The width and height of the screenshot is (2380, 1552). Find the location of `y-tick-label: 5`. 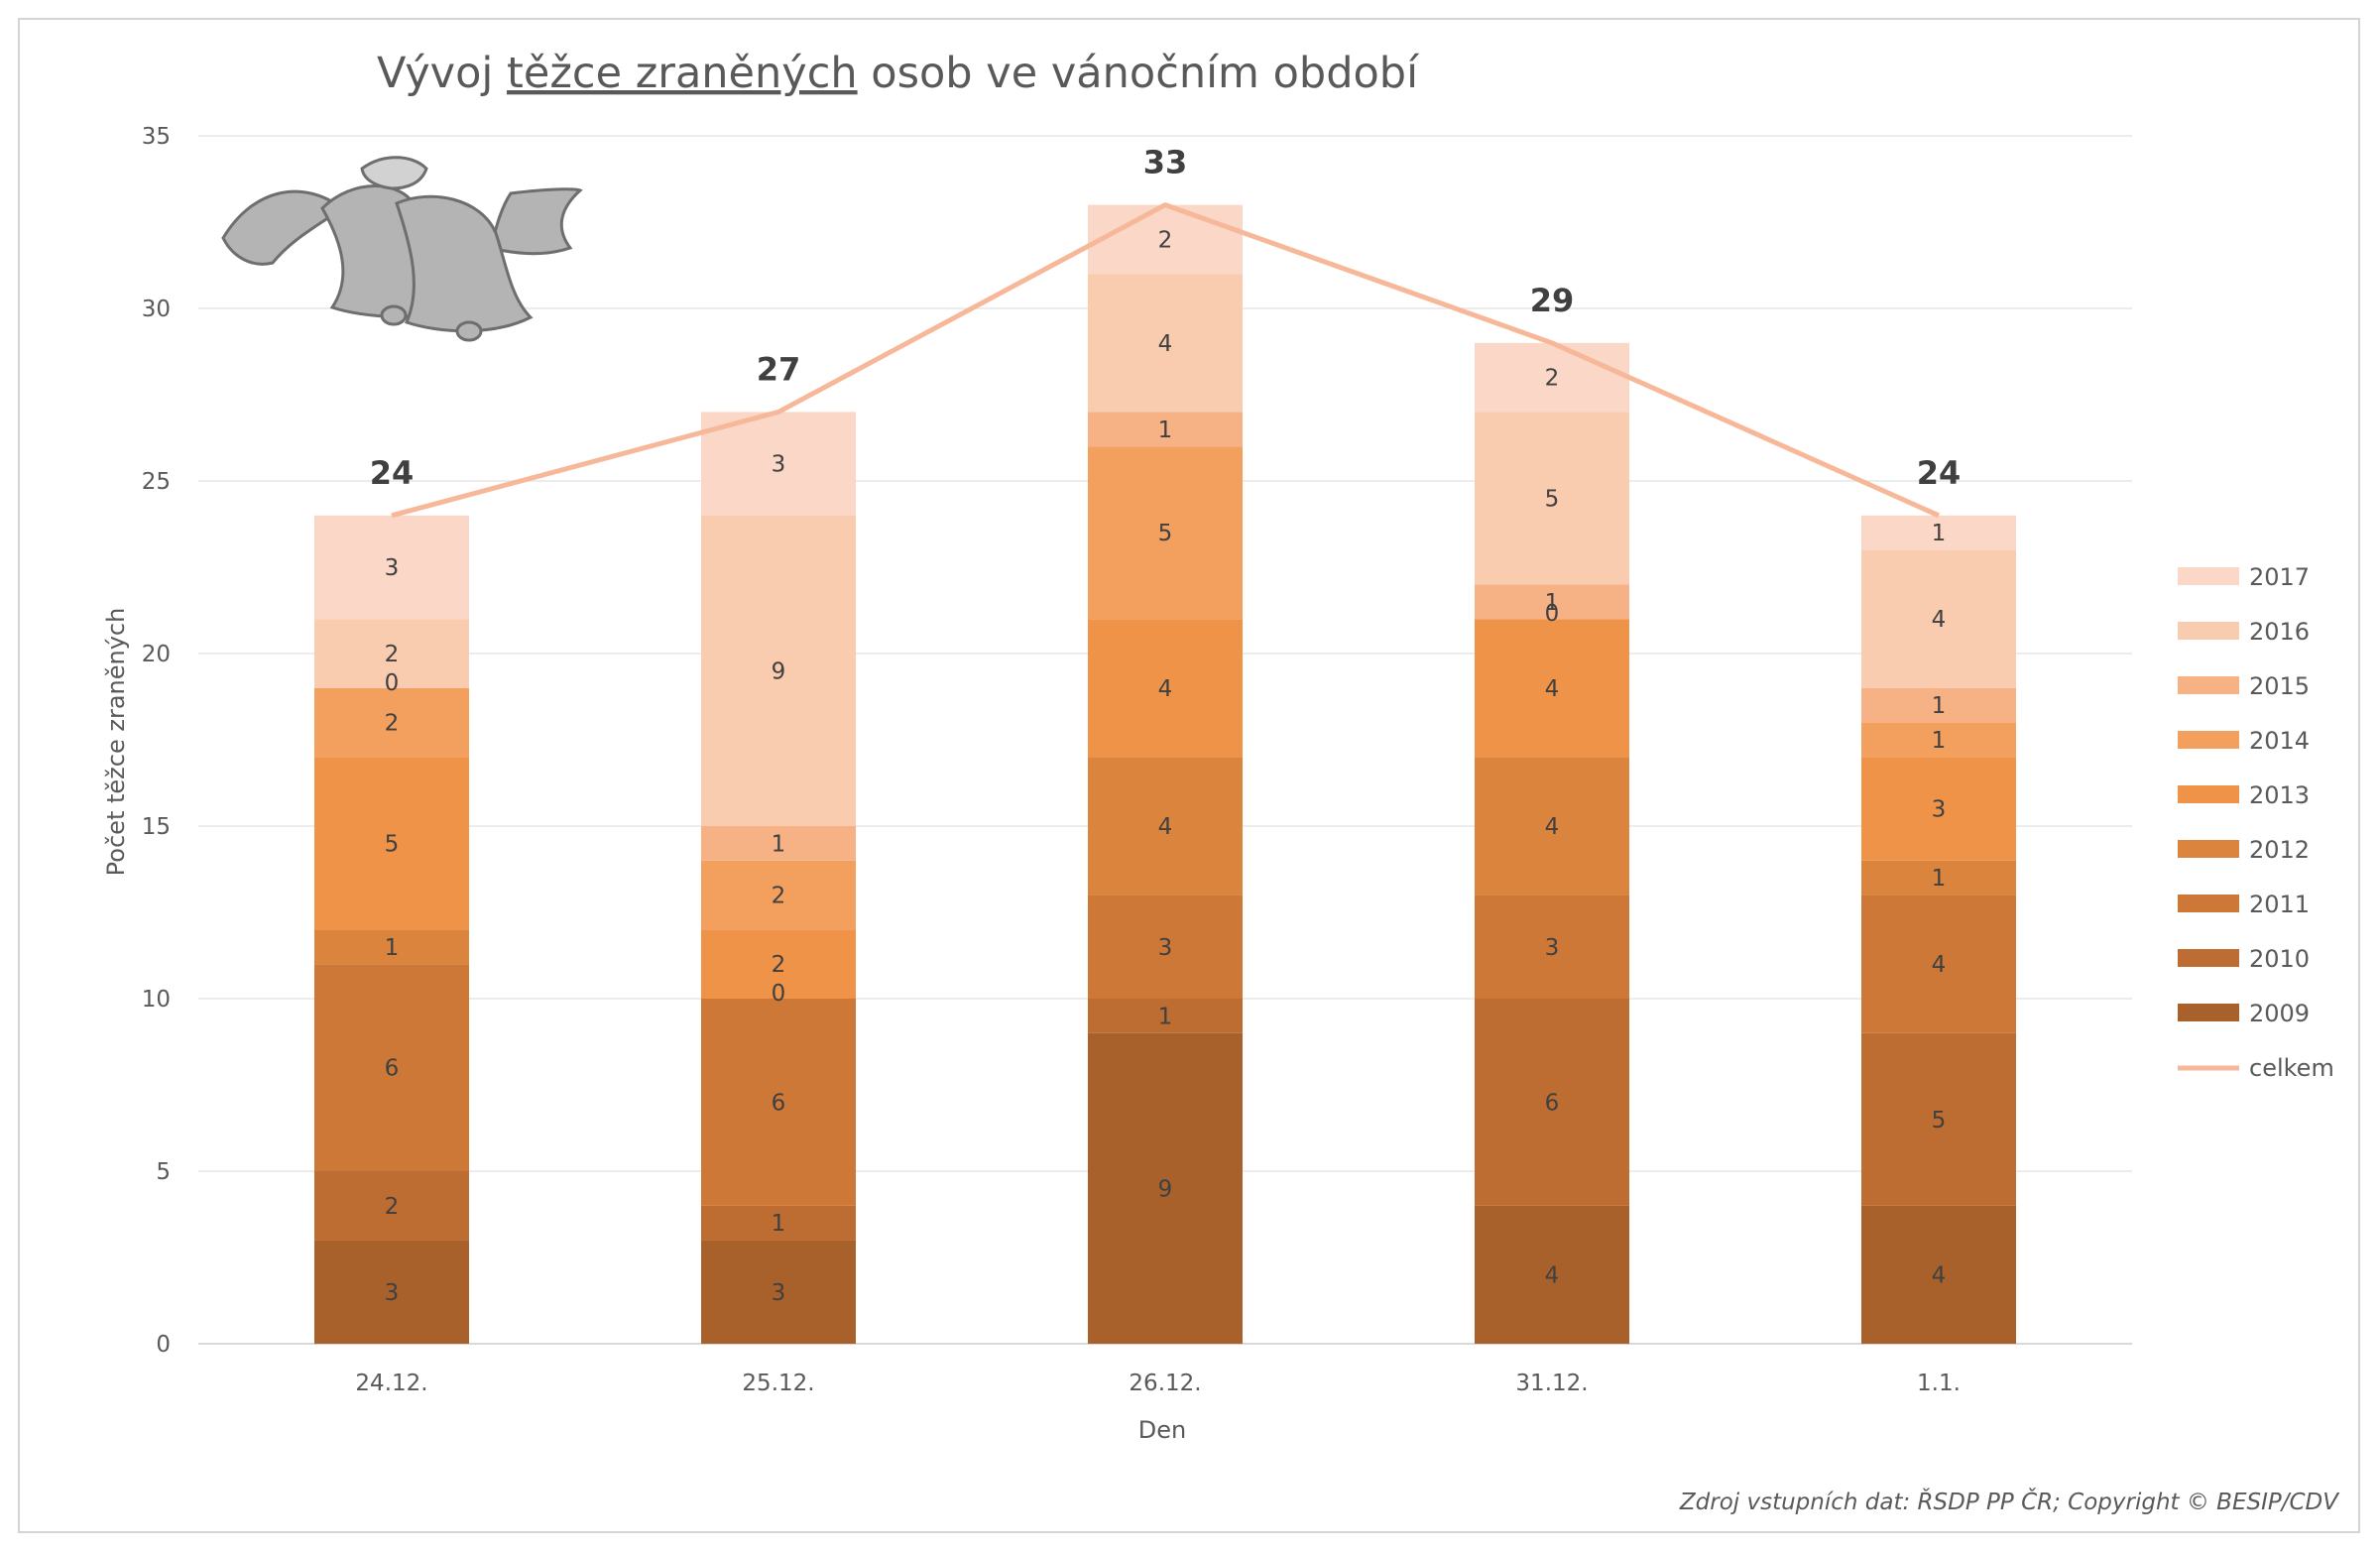

y-tick-label: 5 is located at coordinates (163, 1172).